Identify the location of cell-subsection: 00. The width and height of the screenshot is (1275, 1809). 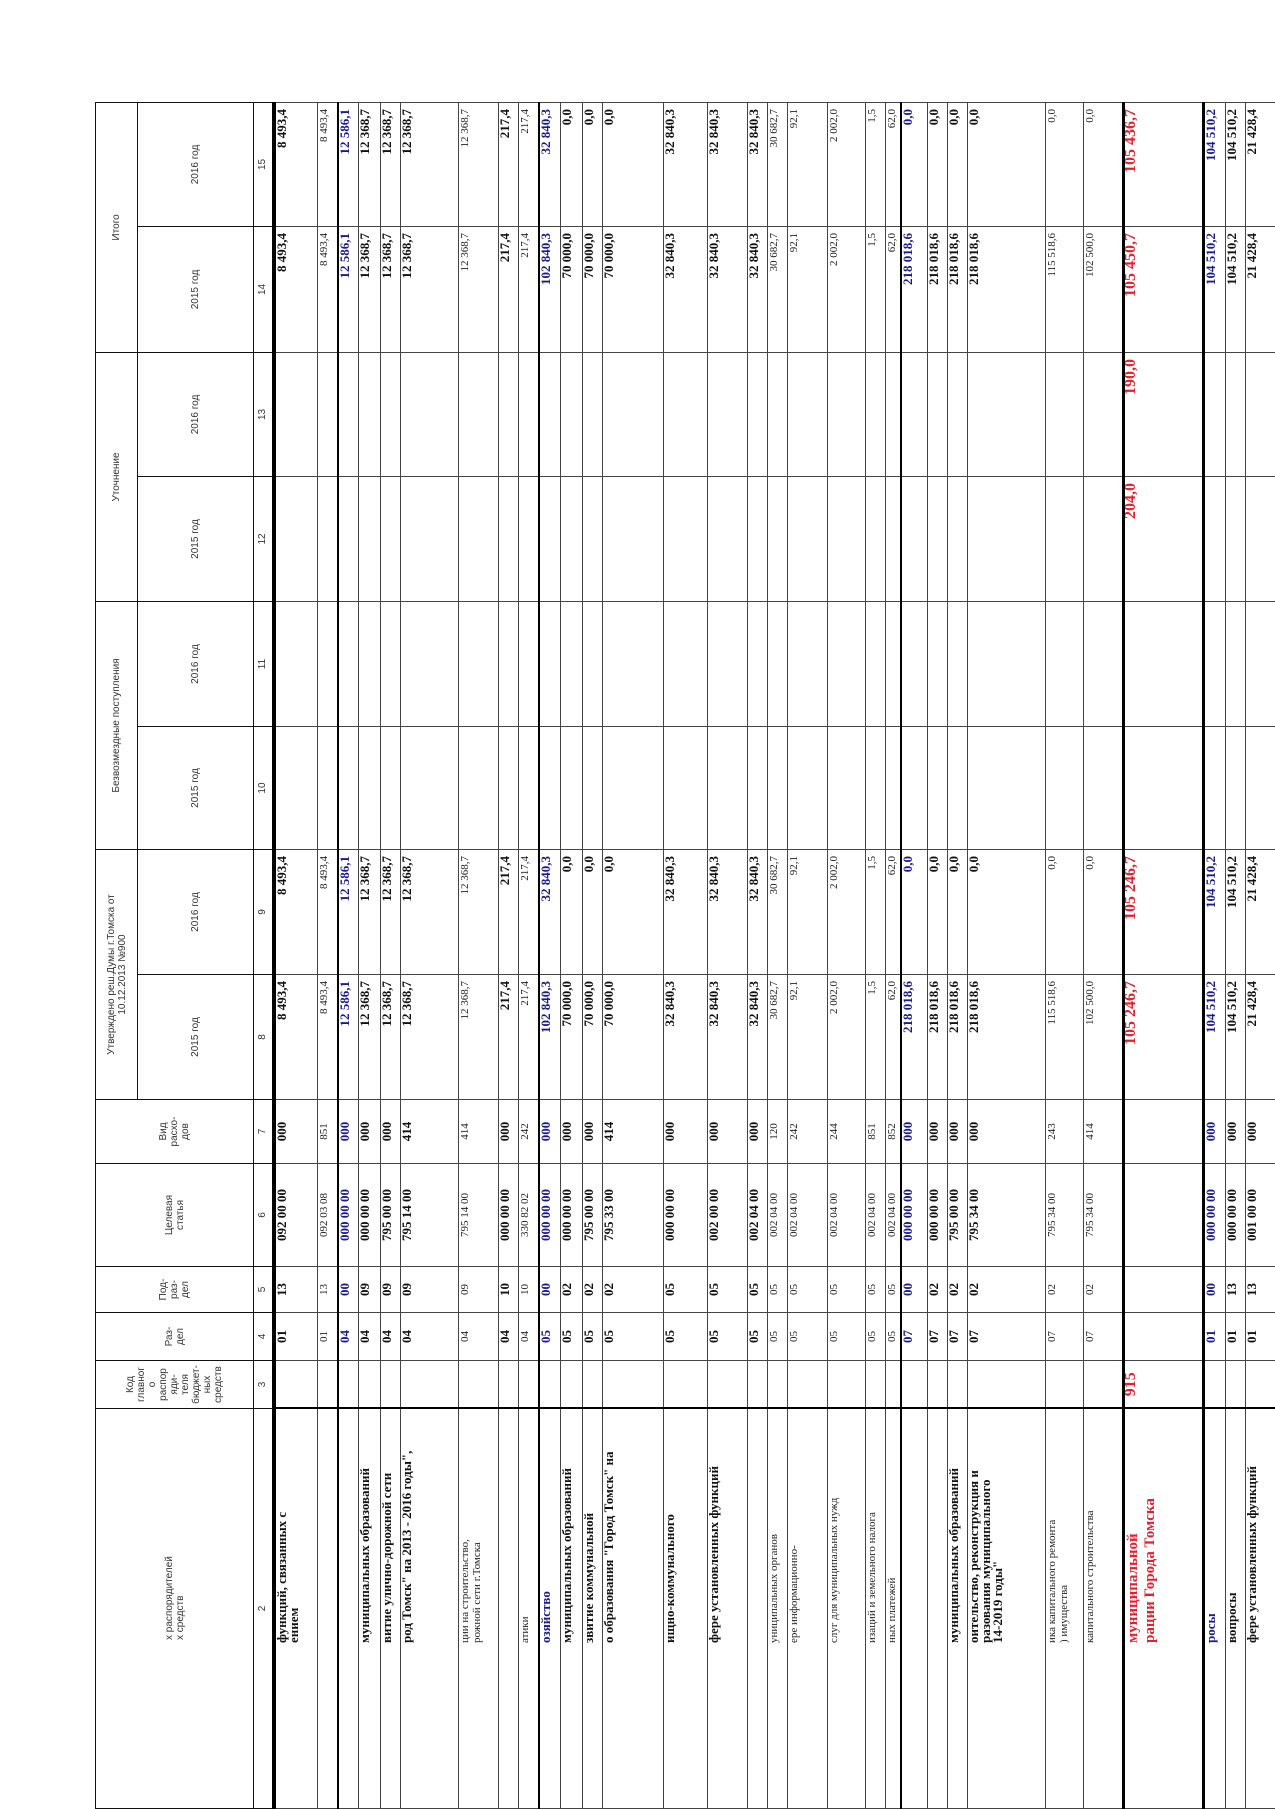
(348, 1290).